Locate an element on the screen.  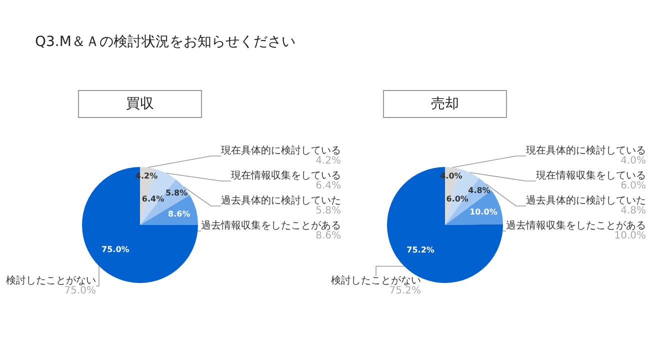
data-label: 4.8% is located at coordinates (479, 190).